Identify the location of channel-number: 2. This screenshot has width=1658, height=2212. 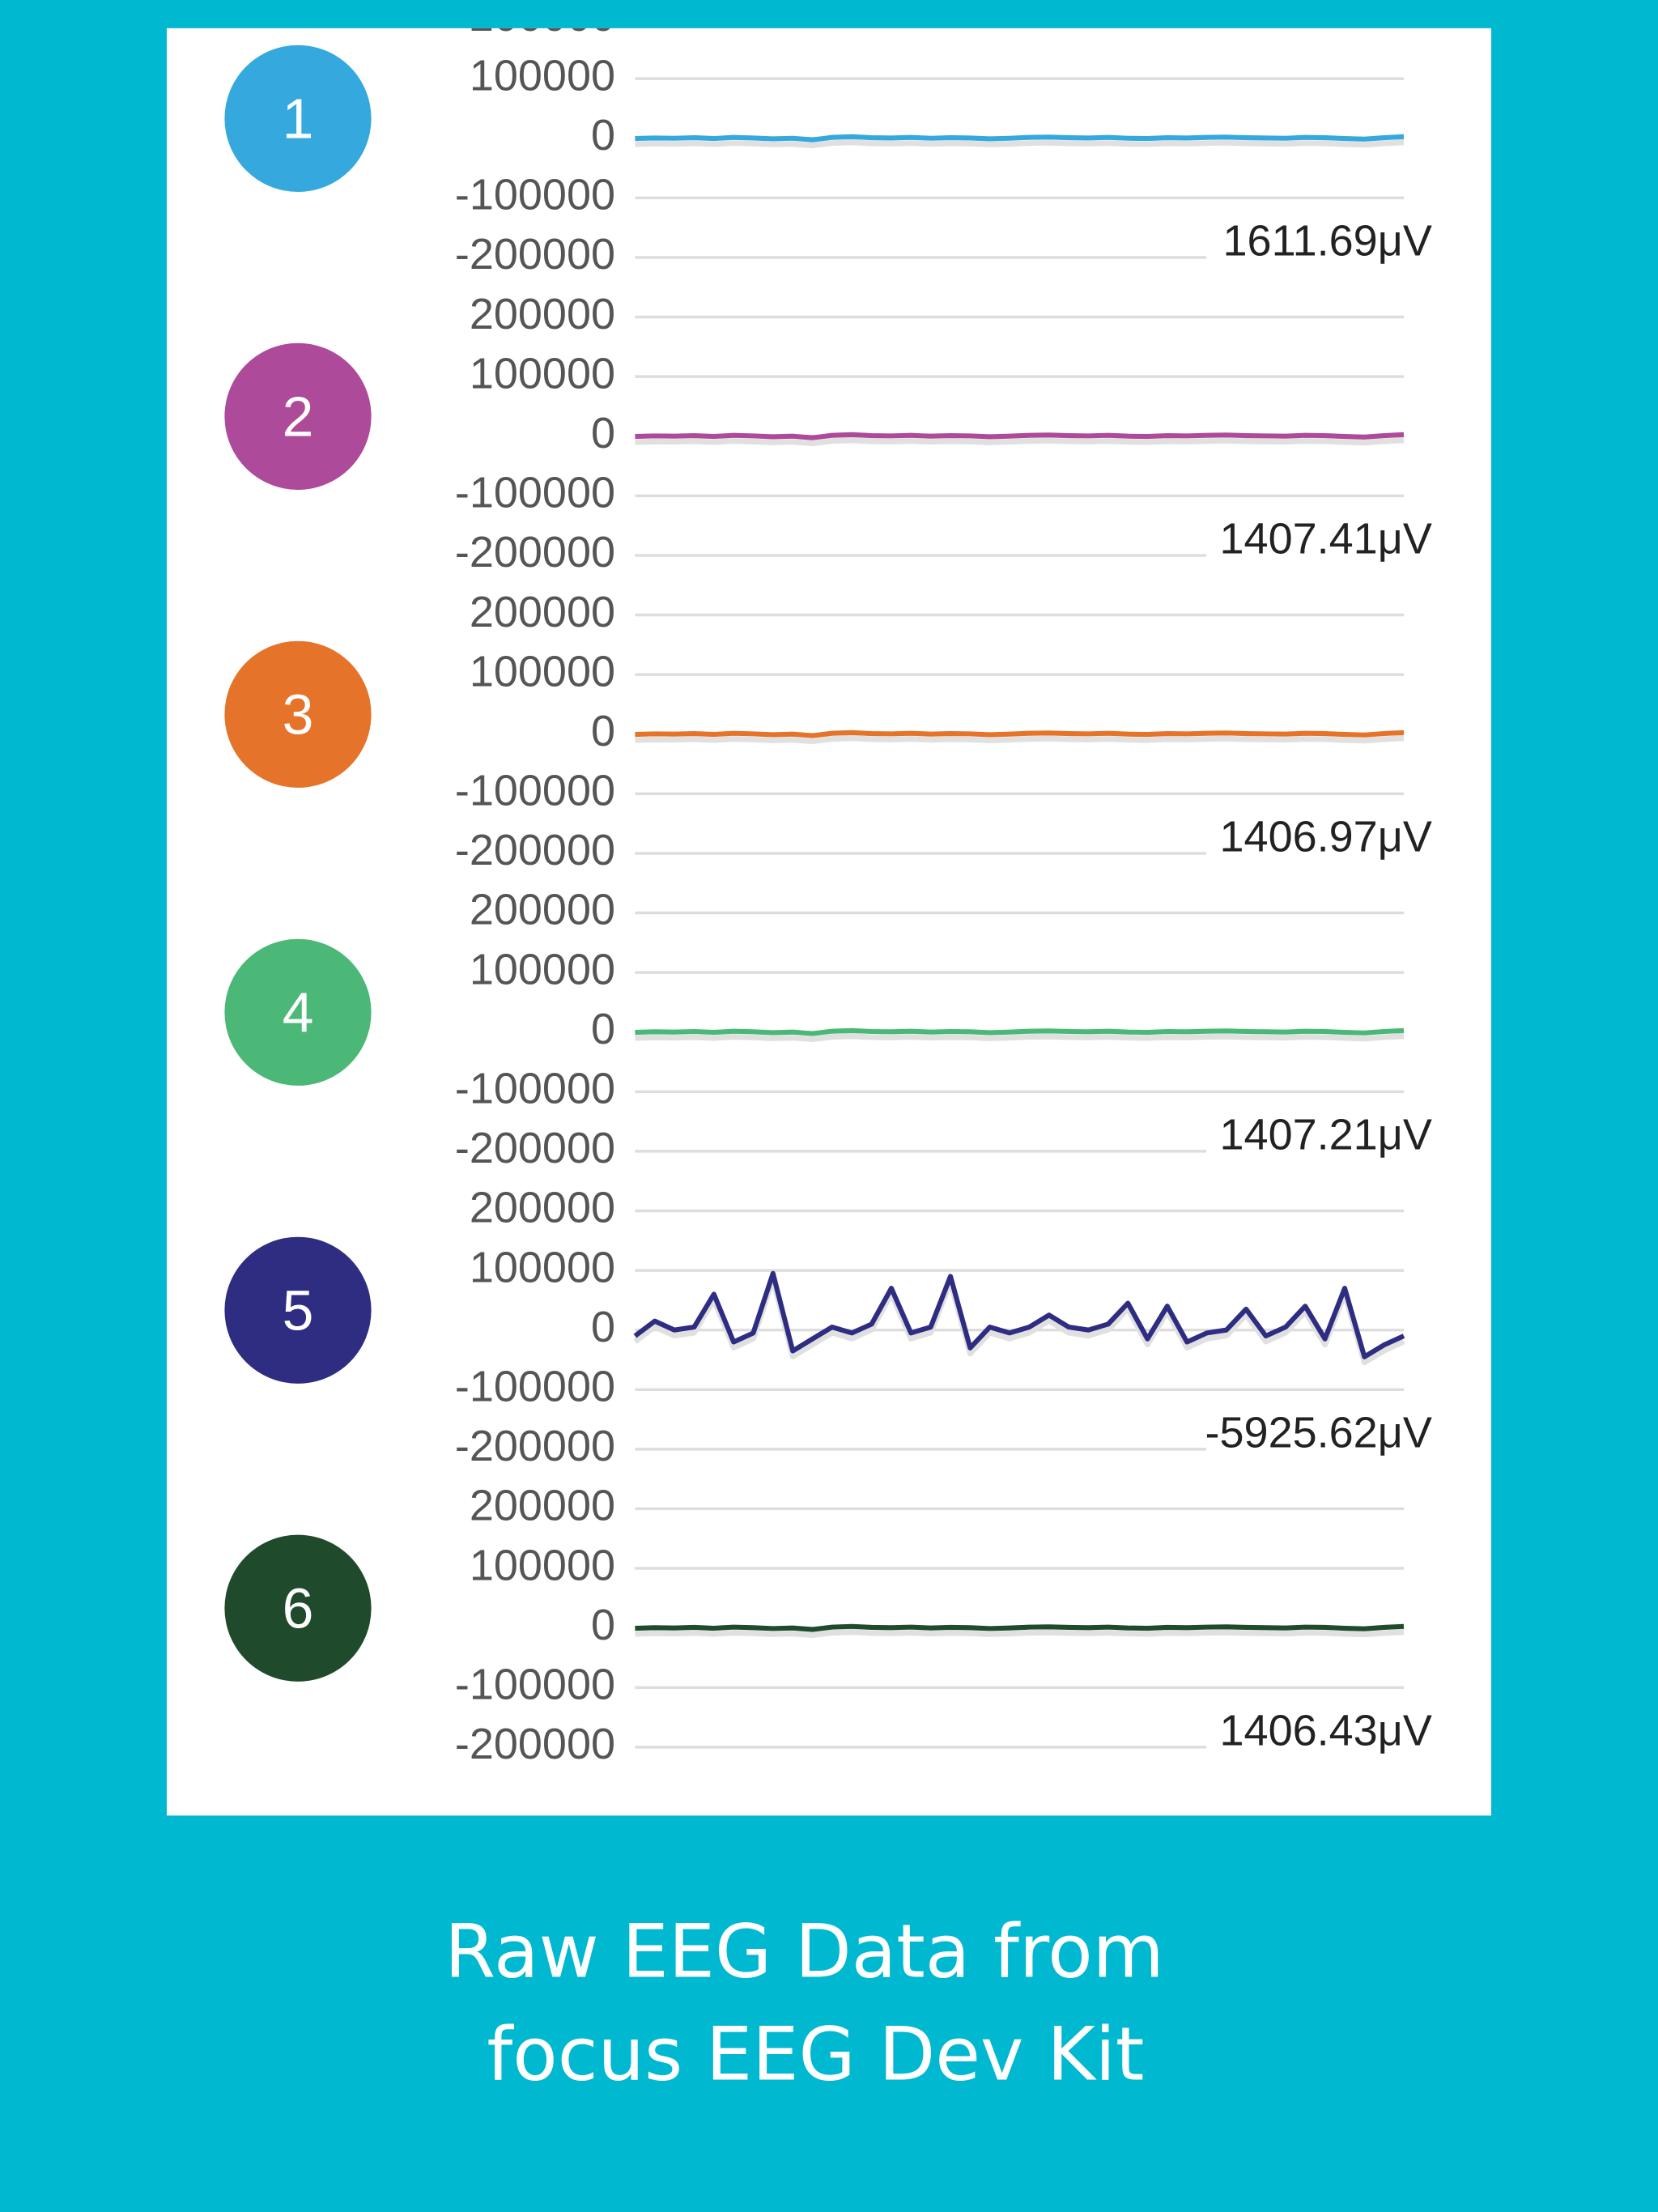
(298, 417).